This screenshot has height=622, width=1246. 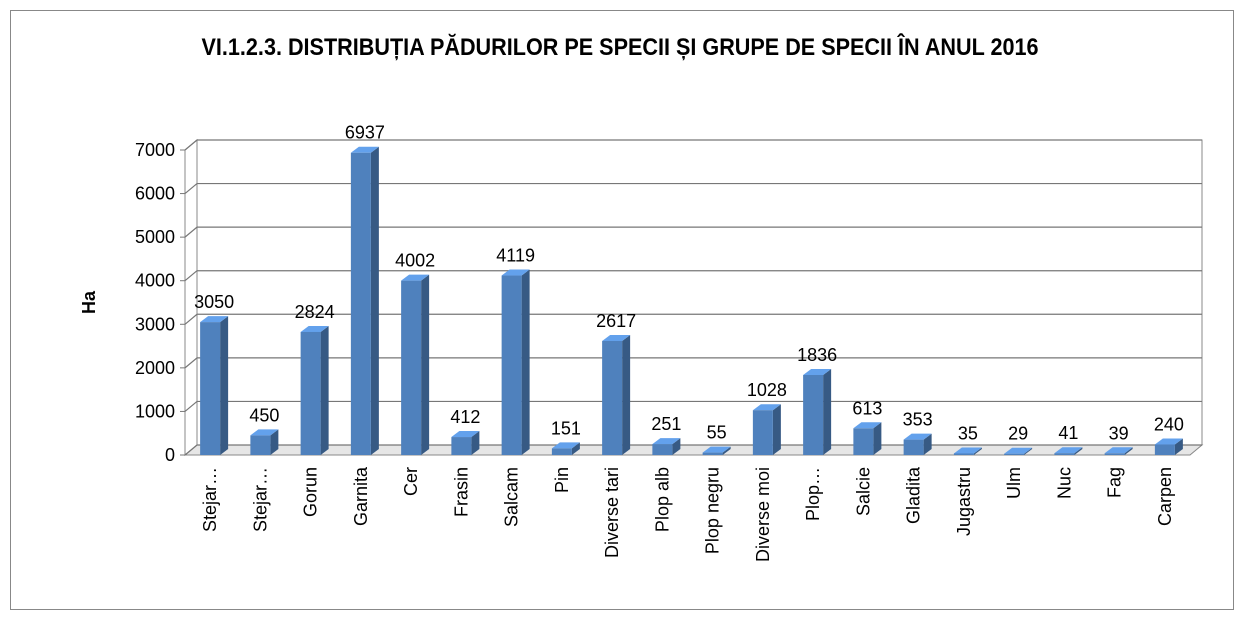 I want to click on x-tick-label: Plop alb, so click(x=662, y=499).